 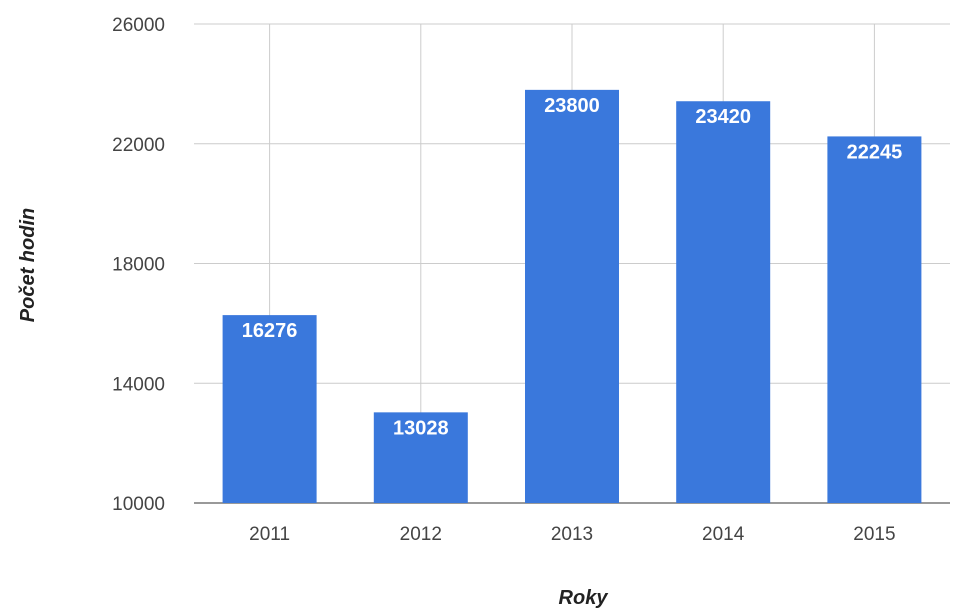 What do you see at coordinates (572, 106) in the screenshot?
I see `bar-value-label: 23800` at bounding box center [572, 106].